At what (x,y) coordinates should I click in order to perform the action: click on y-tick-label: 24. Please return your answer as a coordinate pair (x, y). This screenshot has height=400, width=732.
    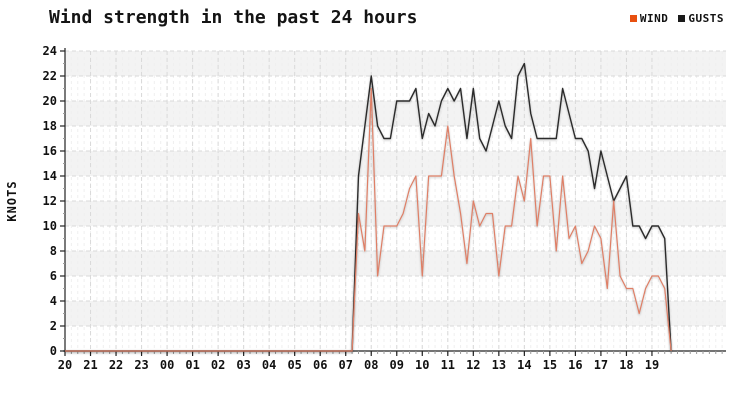
    Looking at the image, I should click on (50, 51).